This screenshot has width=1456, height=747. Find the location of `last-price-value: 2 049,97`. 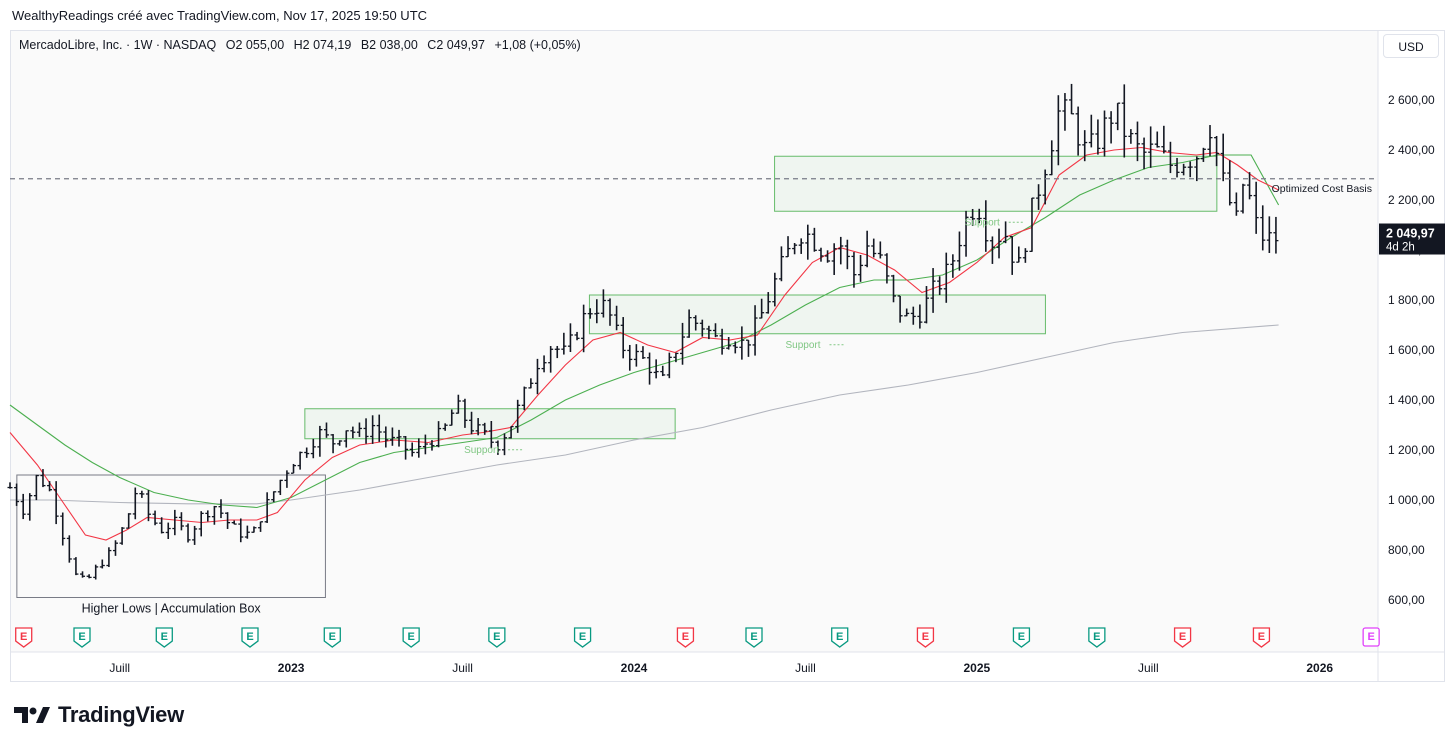

last-price-value: 2 049,97 is located at coordinates (1410, 234).